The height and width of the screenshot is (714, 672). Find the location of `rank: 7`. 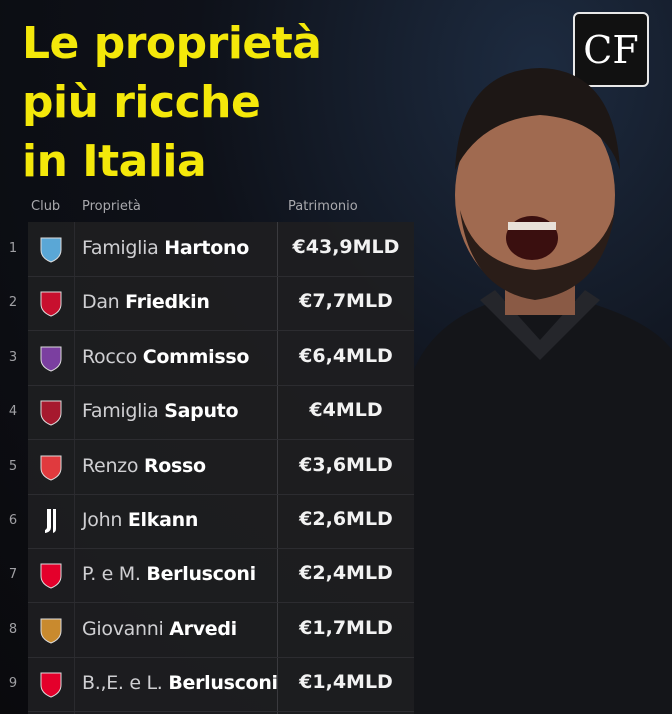

rank: 7 is located at coordinates (13, 575).